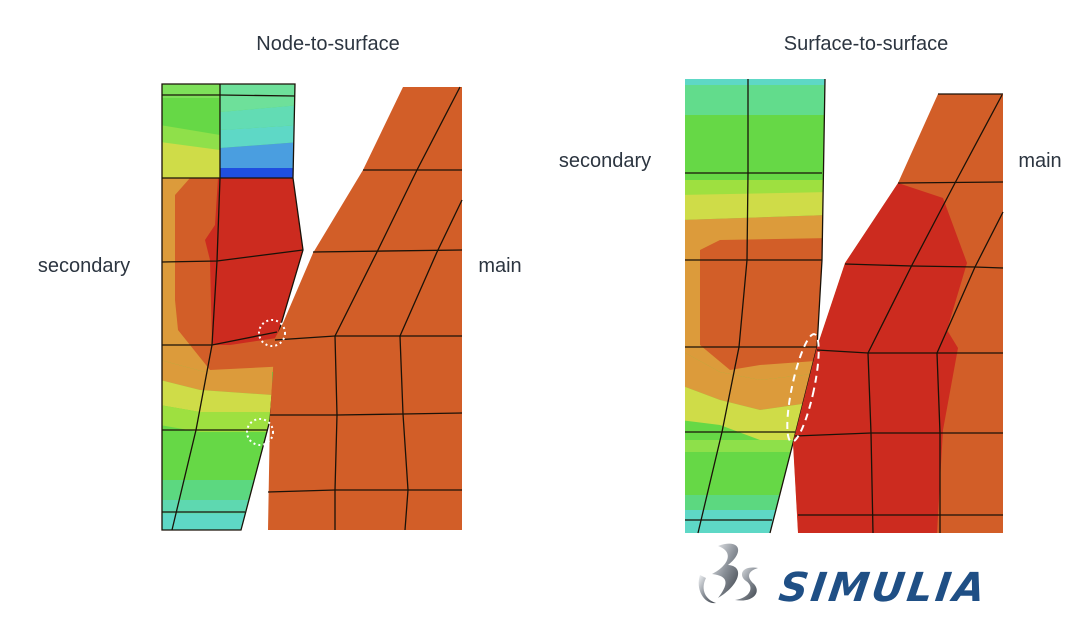 The image size is (1080, 630). I want to click on contact-highlight-ellipse, so click(803, 388).